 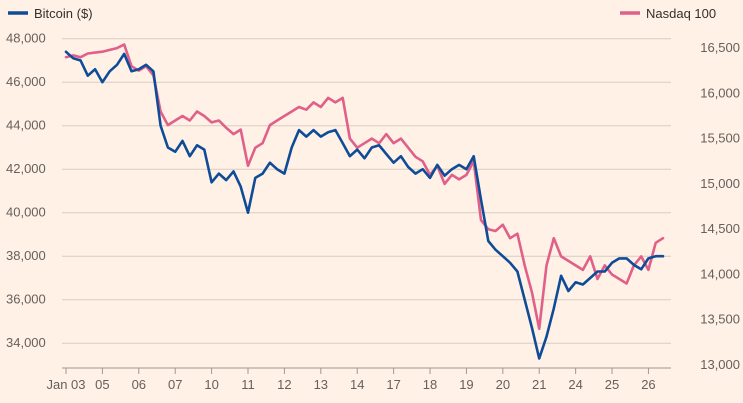 What do you see at coordinates (720, 273) in the screenshot?
I see `y-right-tick-label: 14,000` at bounding box center [720, 273].